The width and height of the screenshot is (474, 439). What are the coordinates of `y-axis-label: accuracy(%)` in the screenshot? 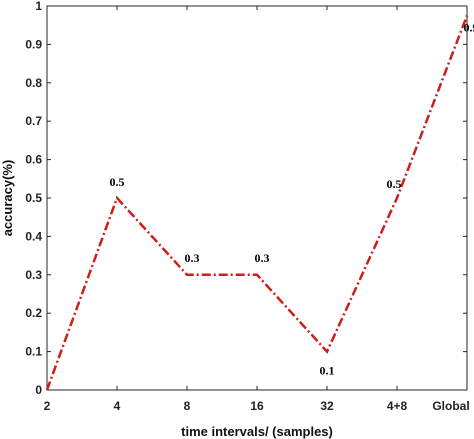 It's located at (7, 198).